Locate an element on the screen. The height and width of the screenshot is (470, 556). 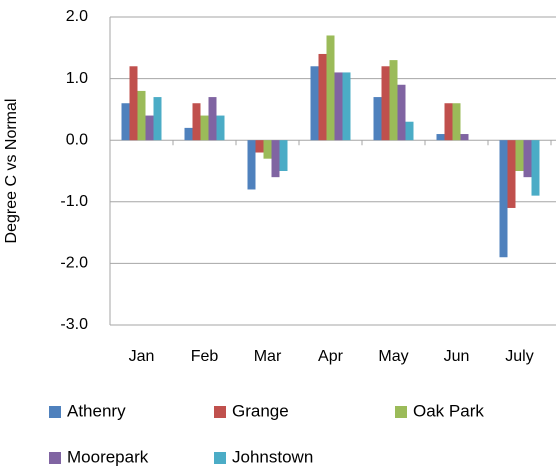
y-tick-label: -3.0 is located at coordinates (74, 324).